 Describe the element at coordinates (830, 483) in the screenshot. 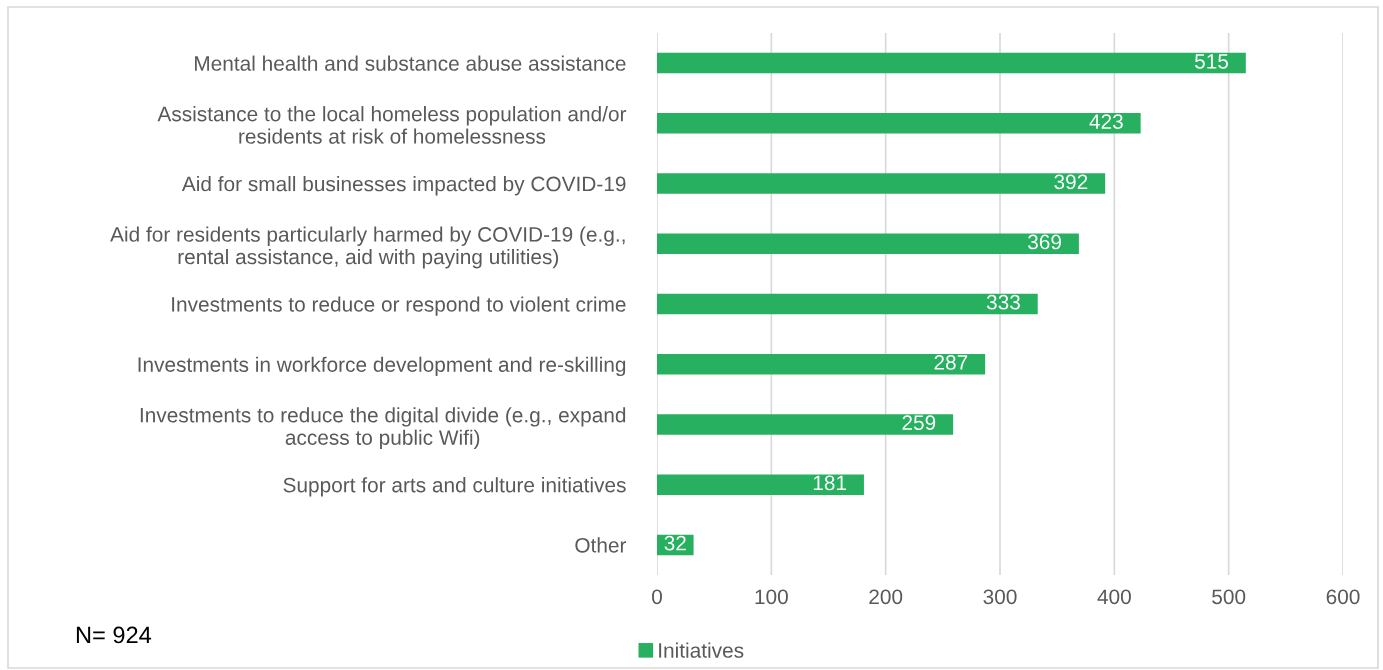

I see `data-label: 181` at that location.